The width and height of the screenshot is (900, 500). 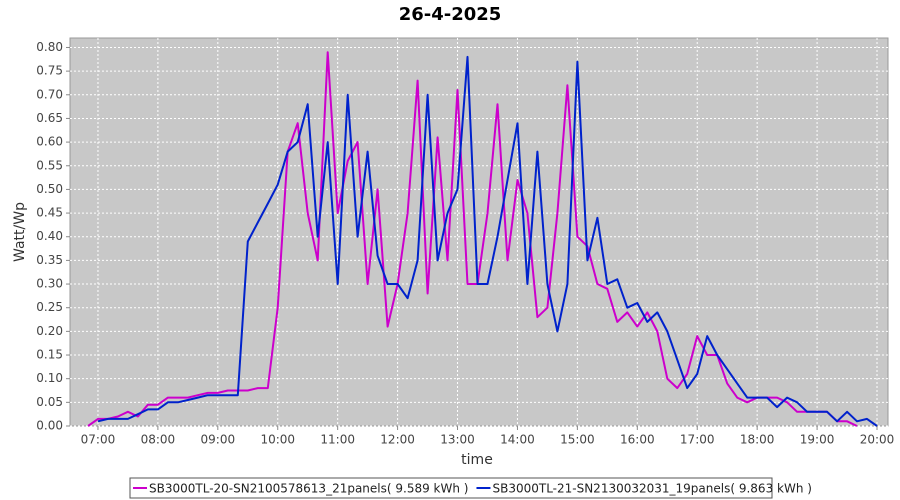 What do you see at coordinates (218, 440) in the screenshot?
I see `x-tick-label: 09:00` at bounding box center [218, 440].